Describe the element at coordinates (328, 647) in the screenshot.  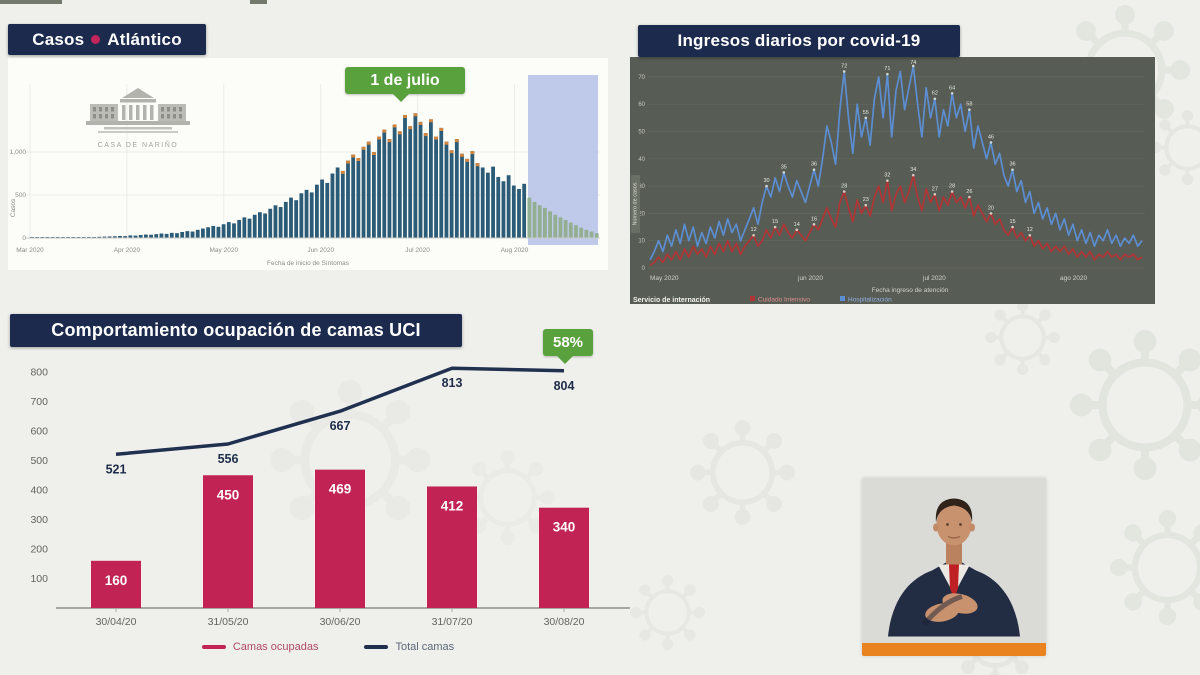
I see `uci-legend: Camas ocupadas Total camas` at that location.